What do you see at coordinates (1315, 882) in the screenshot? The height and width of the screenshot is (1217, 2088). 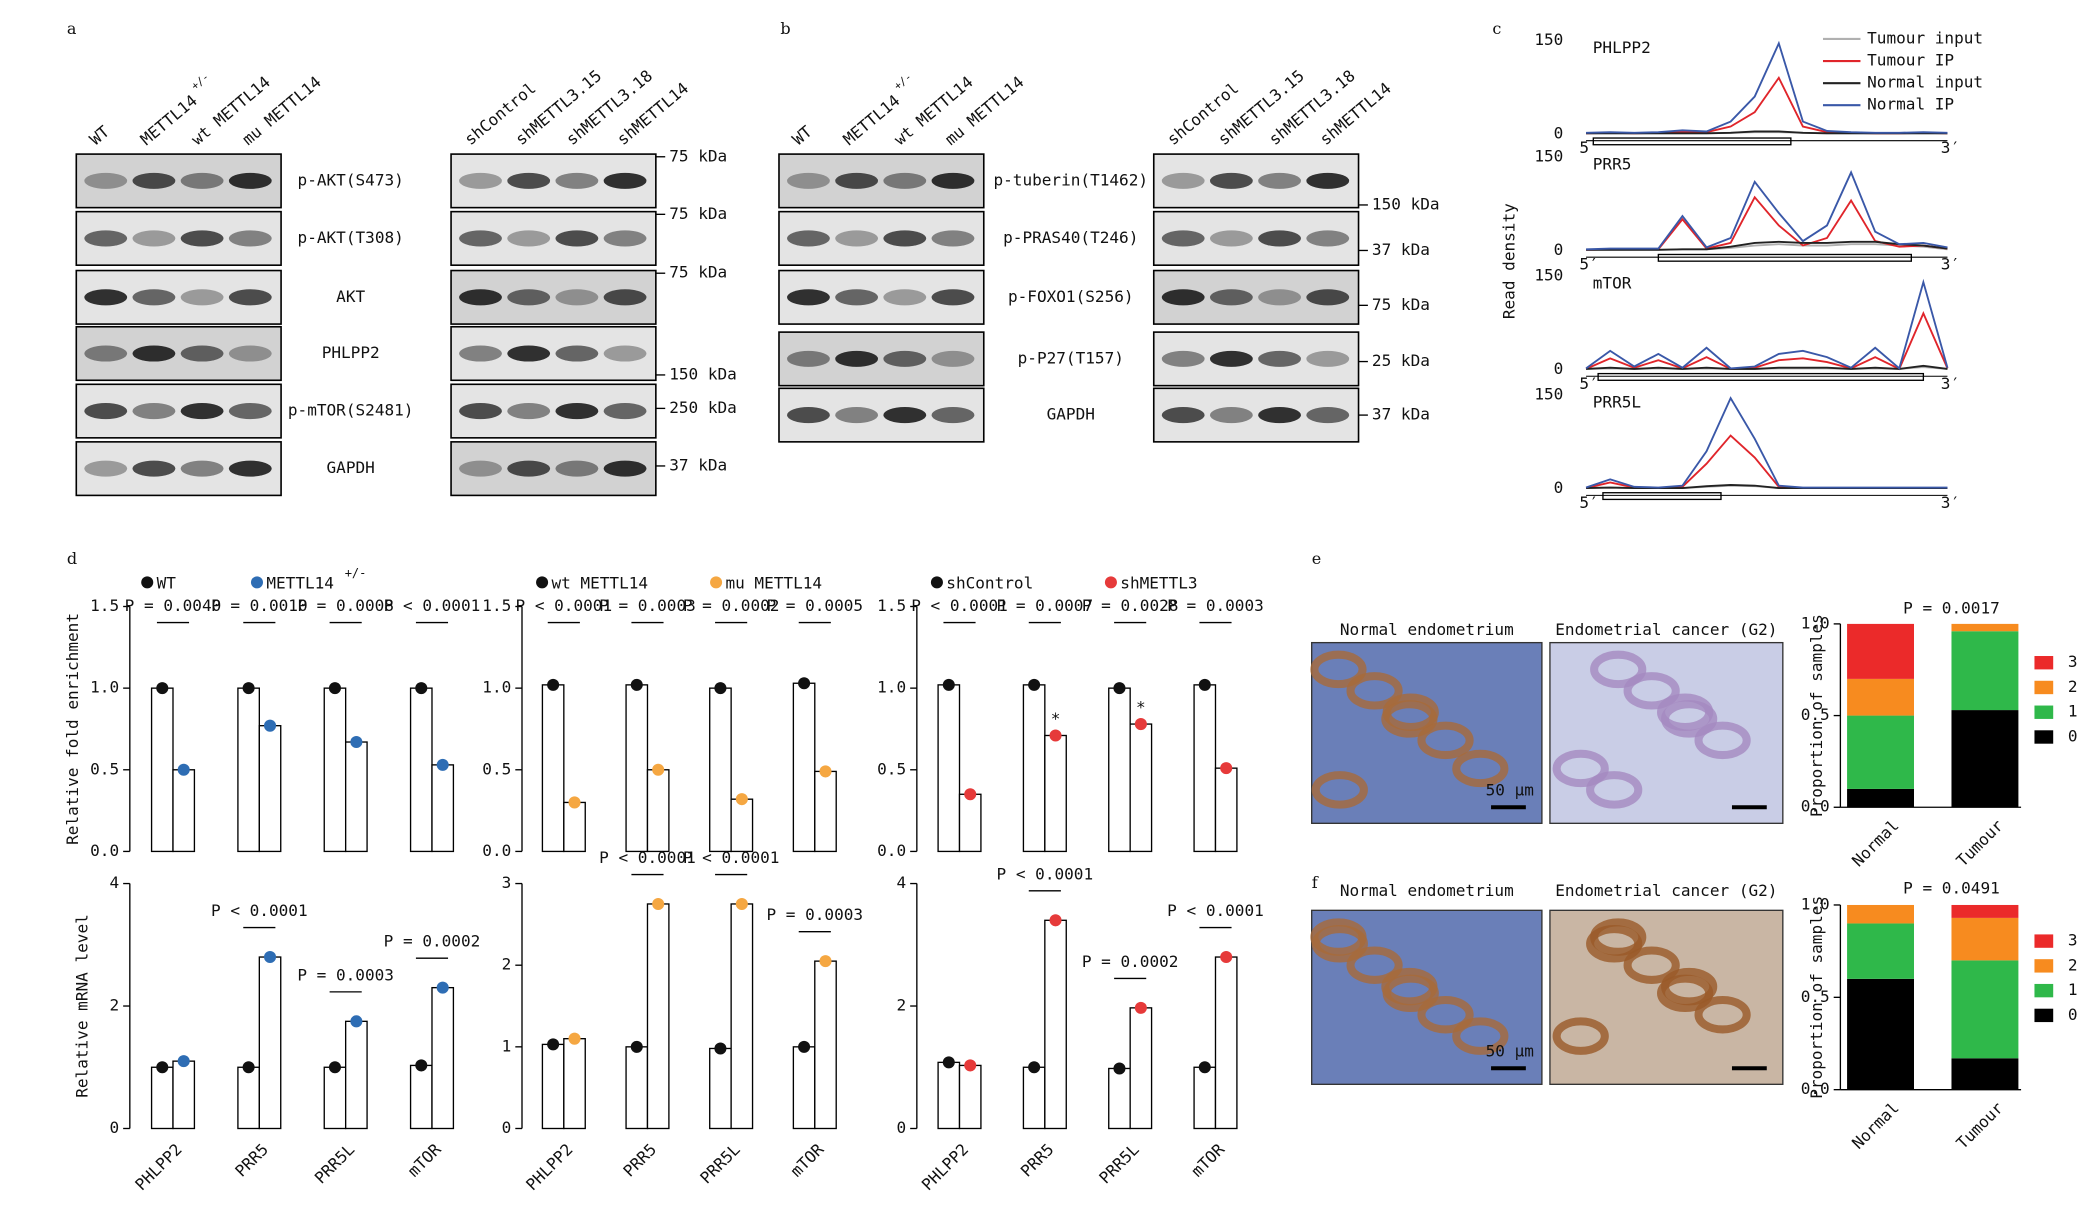 I see `panel-label: f` at bounding box center [1315, 882].